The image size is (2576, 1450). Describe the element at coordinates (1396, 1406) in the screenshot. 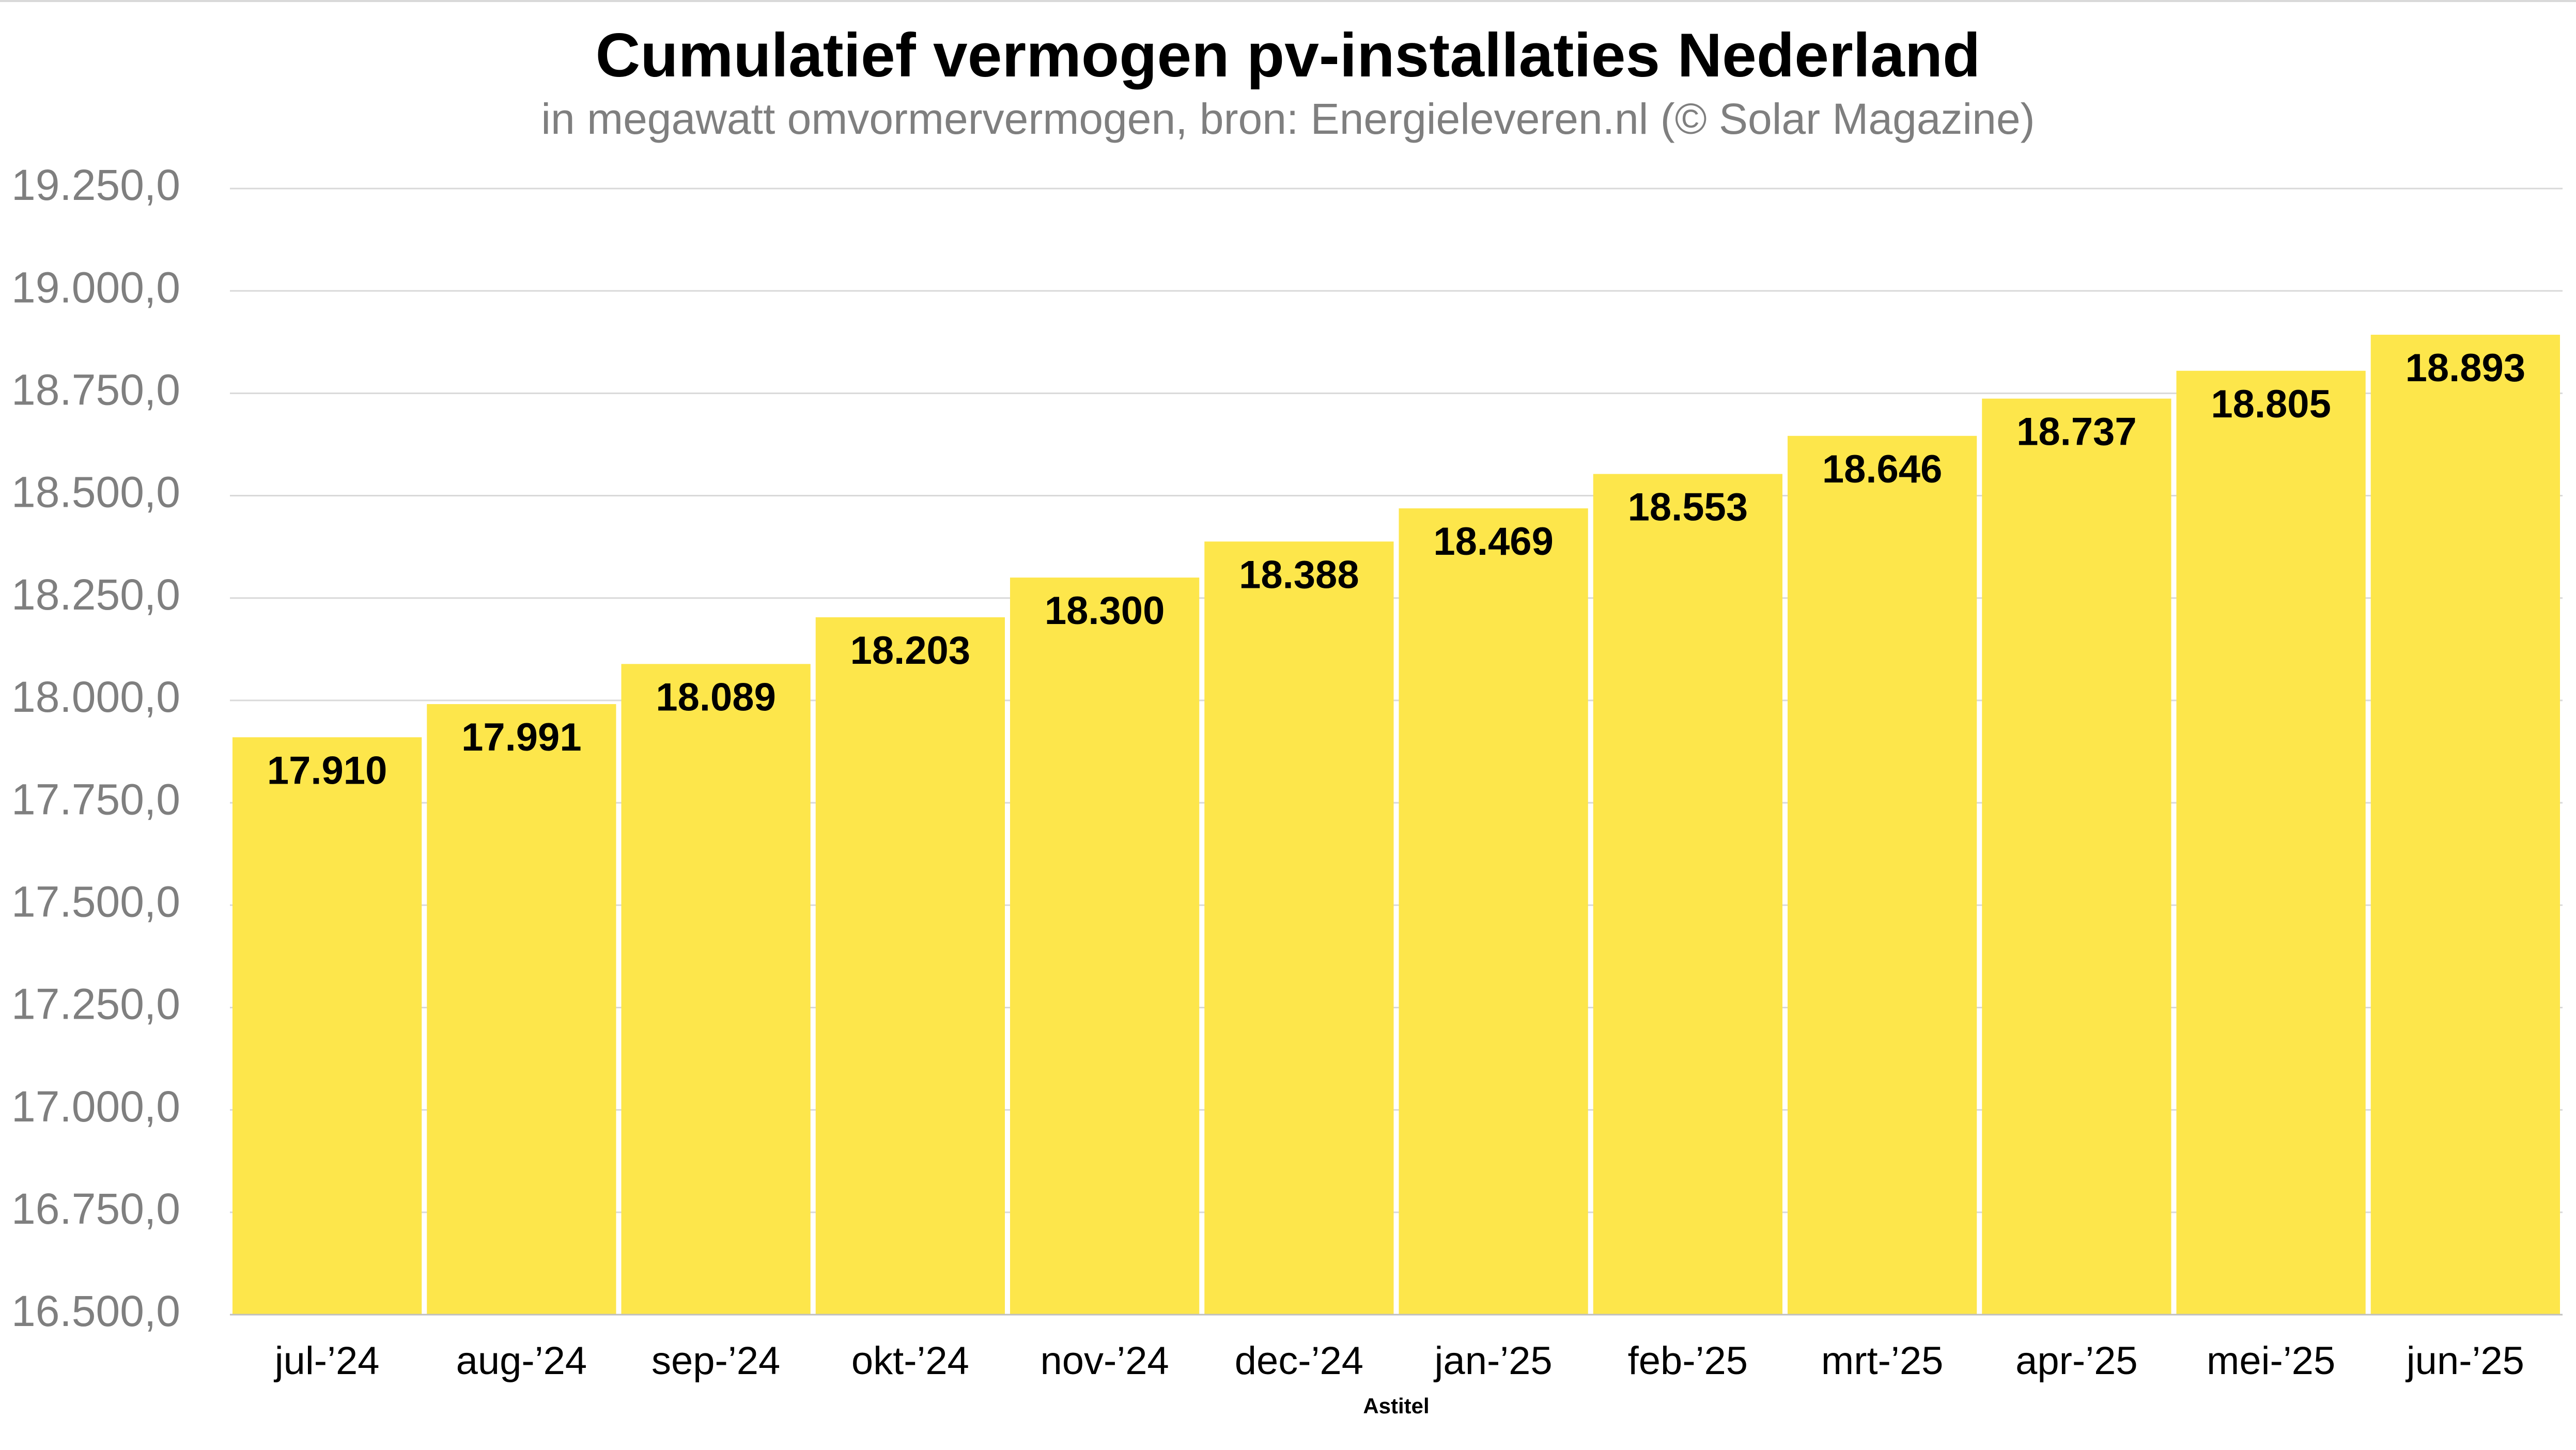

I see `x-axis-title: Astitel` at that location.